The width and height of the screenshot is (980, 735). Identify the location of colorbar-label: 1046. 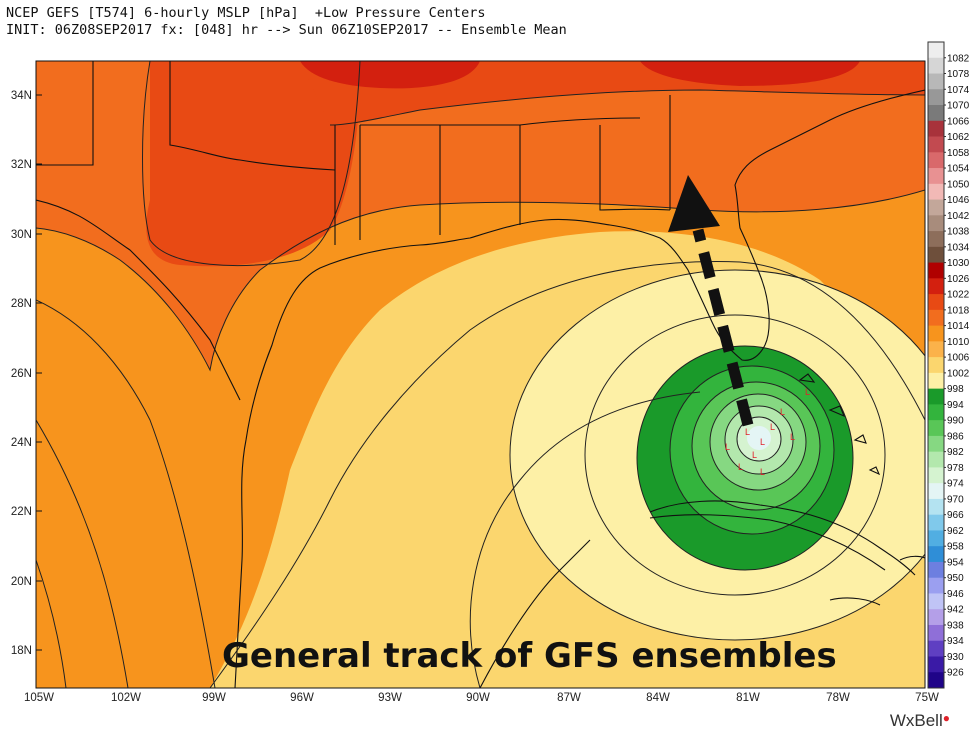
(958, 200).